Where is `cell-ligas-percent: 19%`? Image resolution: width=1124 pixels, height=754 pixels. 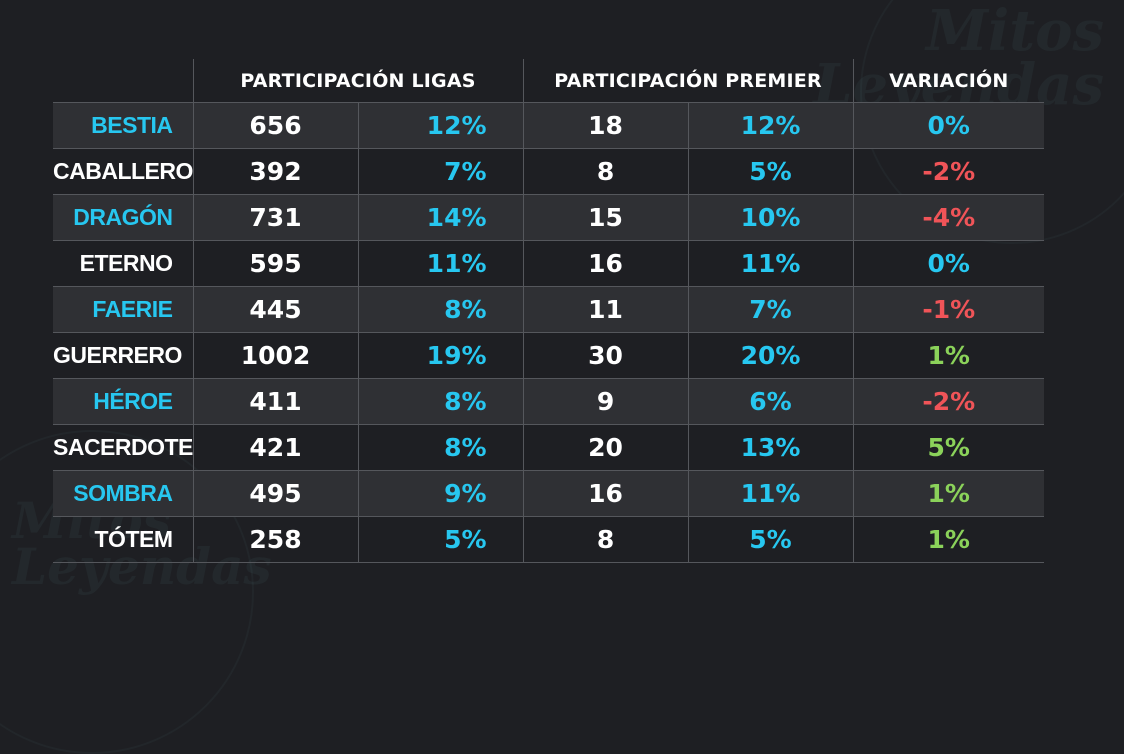 cell-ligas-percent: 19% is located at coordinates (441, 355).